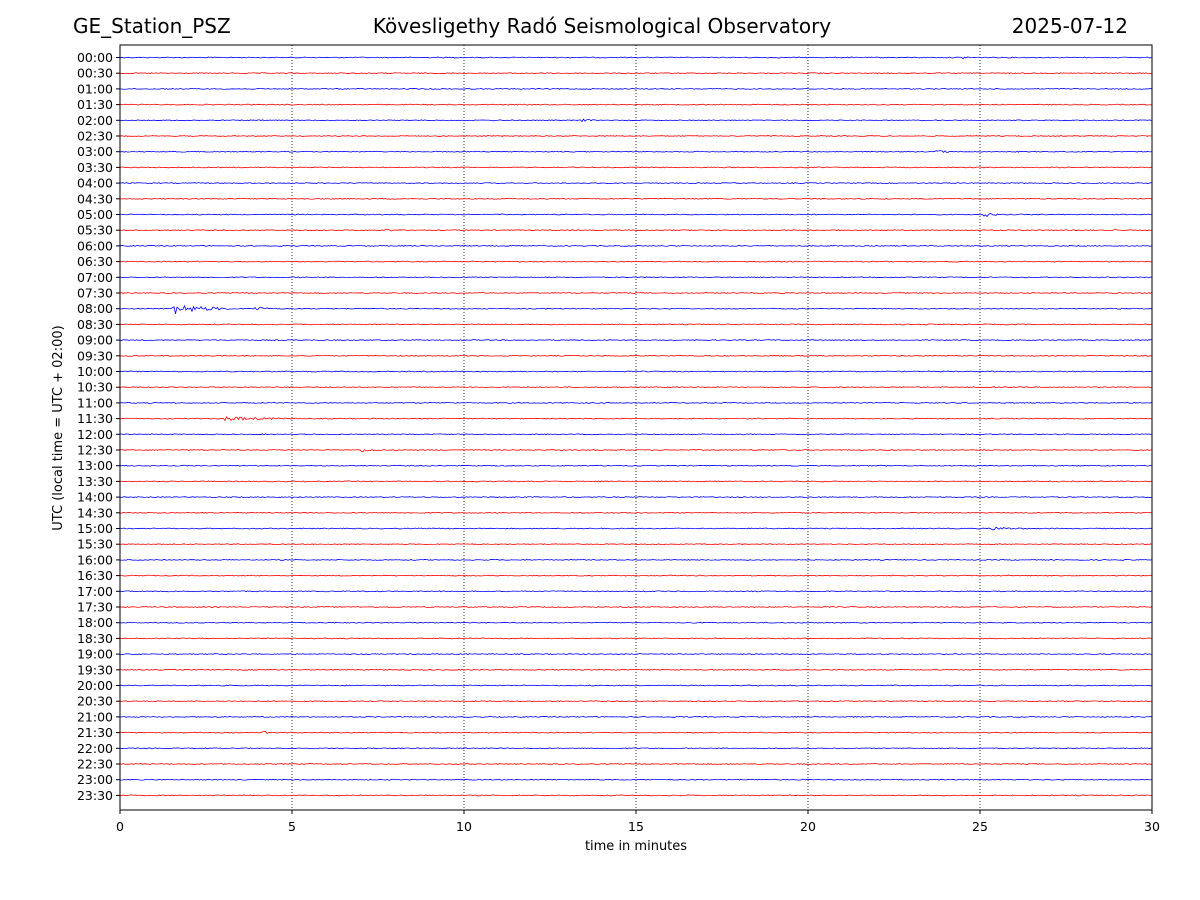 Image resolution: width=1200 pixels, height=900 pixels. I want to click on y-tick-label-1930: 19:30, so click(95, 669).